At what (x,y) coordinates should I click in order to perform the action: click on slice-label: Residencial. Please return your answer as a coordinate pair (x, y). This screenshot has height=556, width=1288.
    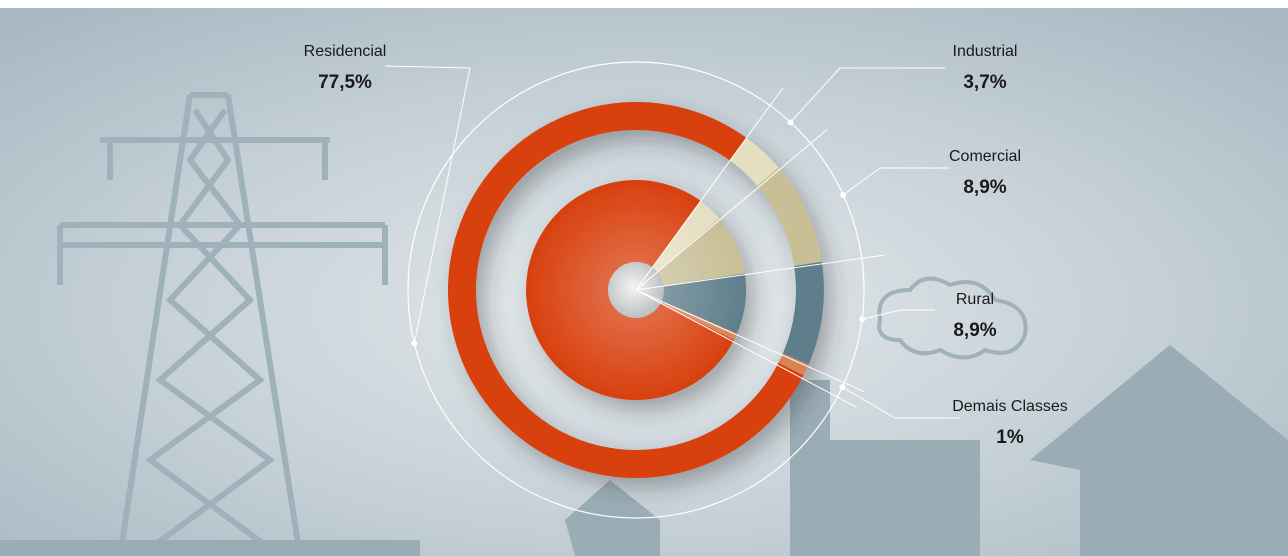
    Looking at the image, I should click on (345, 51).